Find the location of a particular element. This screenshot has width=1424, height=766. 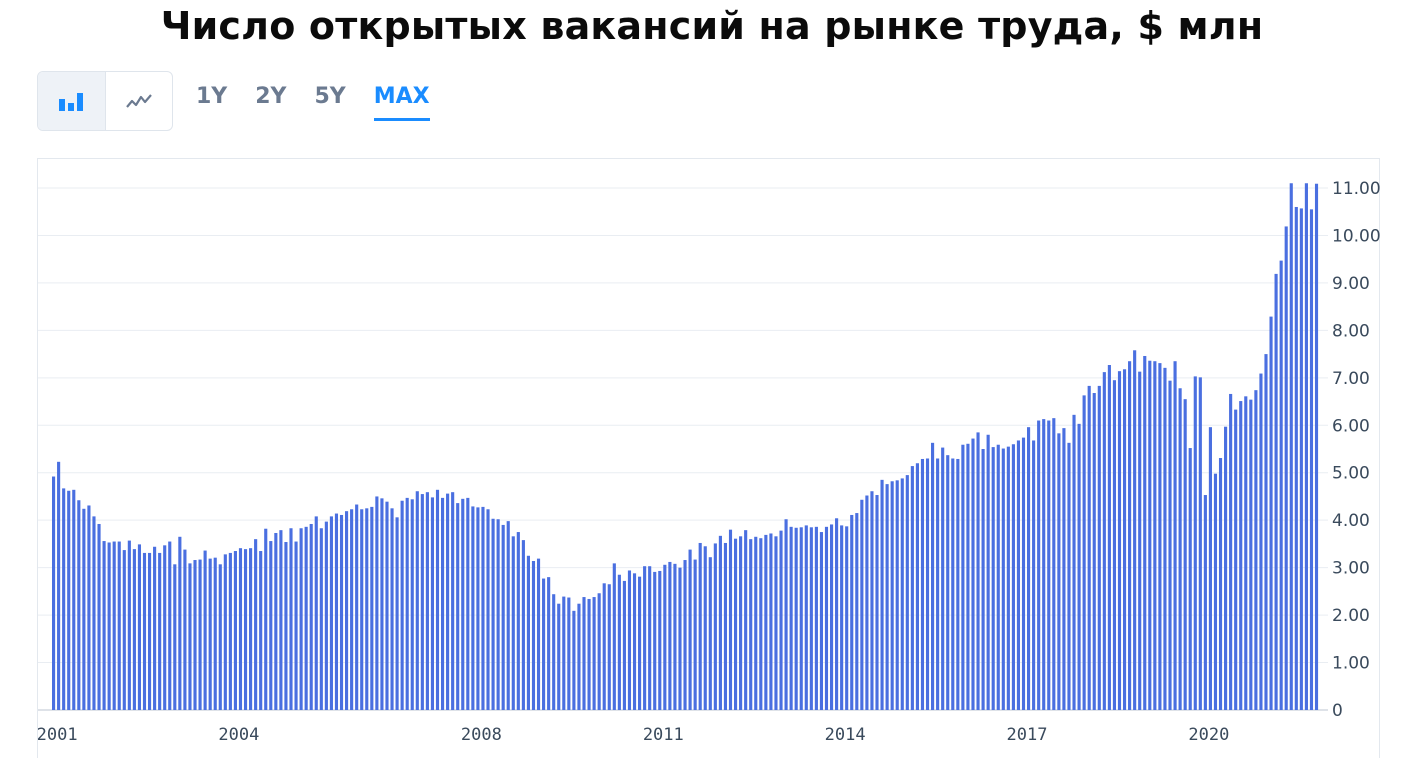

line-chart-button is located at coordinates (139, 101).